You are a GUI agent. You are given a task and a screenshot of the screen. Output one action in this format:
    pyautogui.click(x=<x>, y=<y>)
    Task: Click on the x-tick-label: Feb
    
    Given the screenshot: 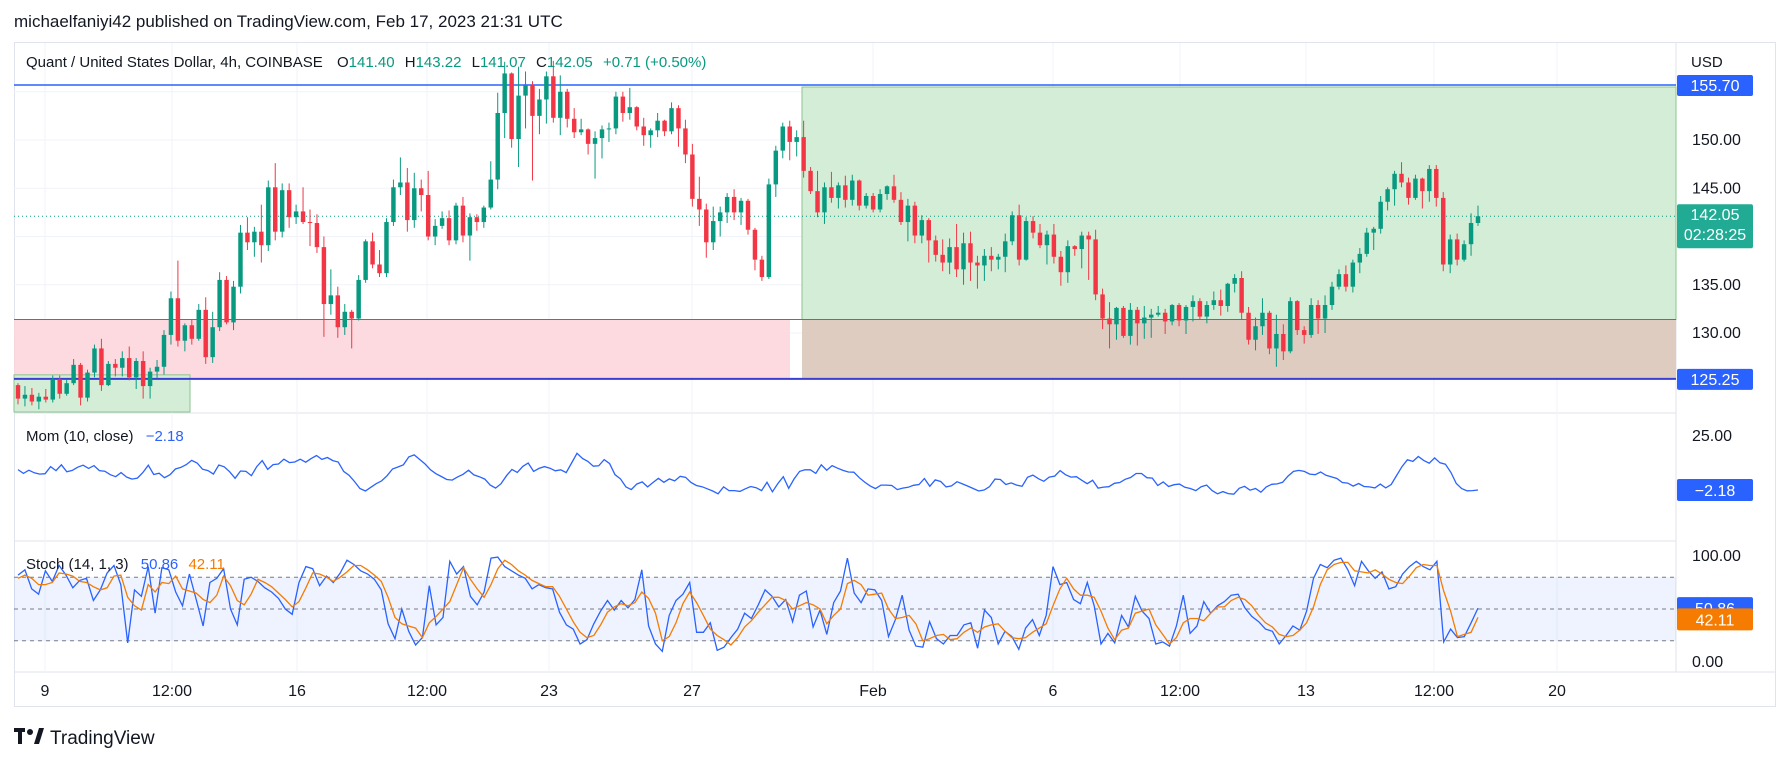 What is the action you would take?
    pyautogui.click(x=873, y=691)
    